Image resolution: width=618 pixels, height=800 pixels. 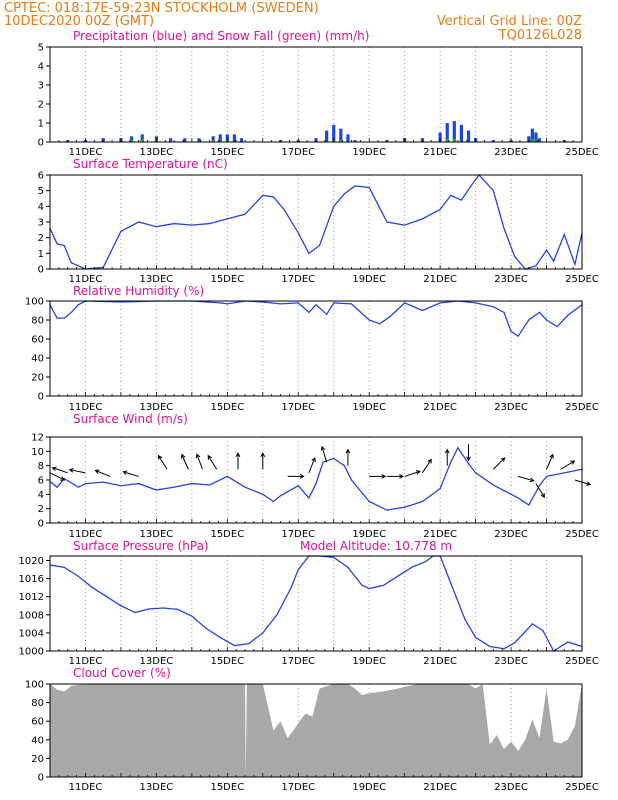 What do you see at coordinates (41, 509) in the screenshot?
I see `wind-ytick-label: 2` at bounding box center [41, 509].